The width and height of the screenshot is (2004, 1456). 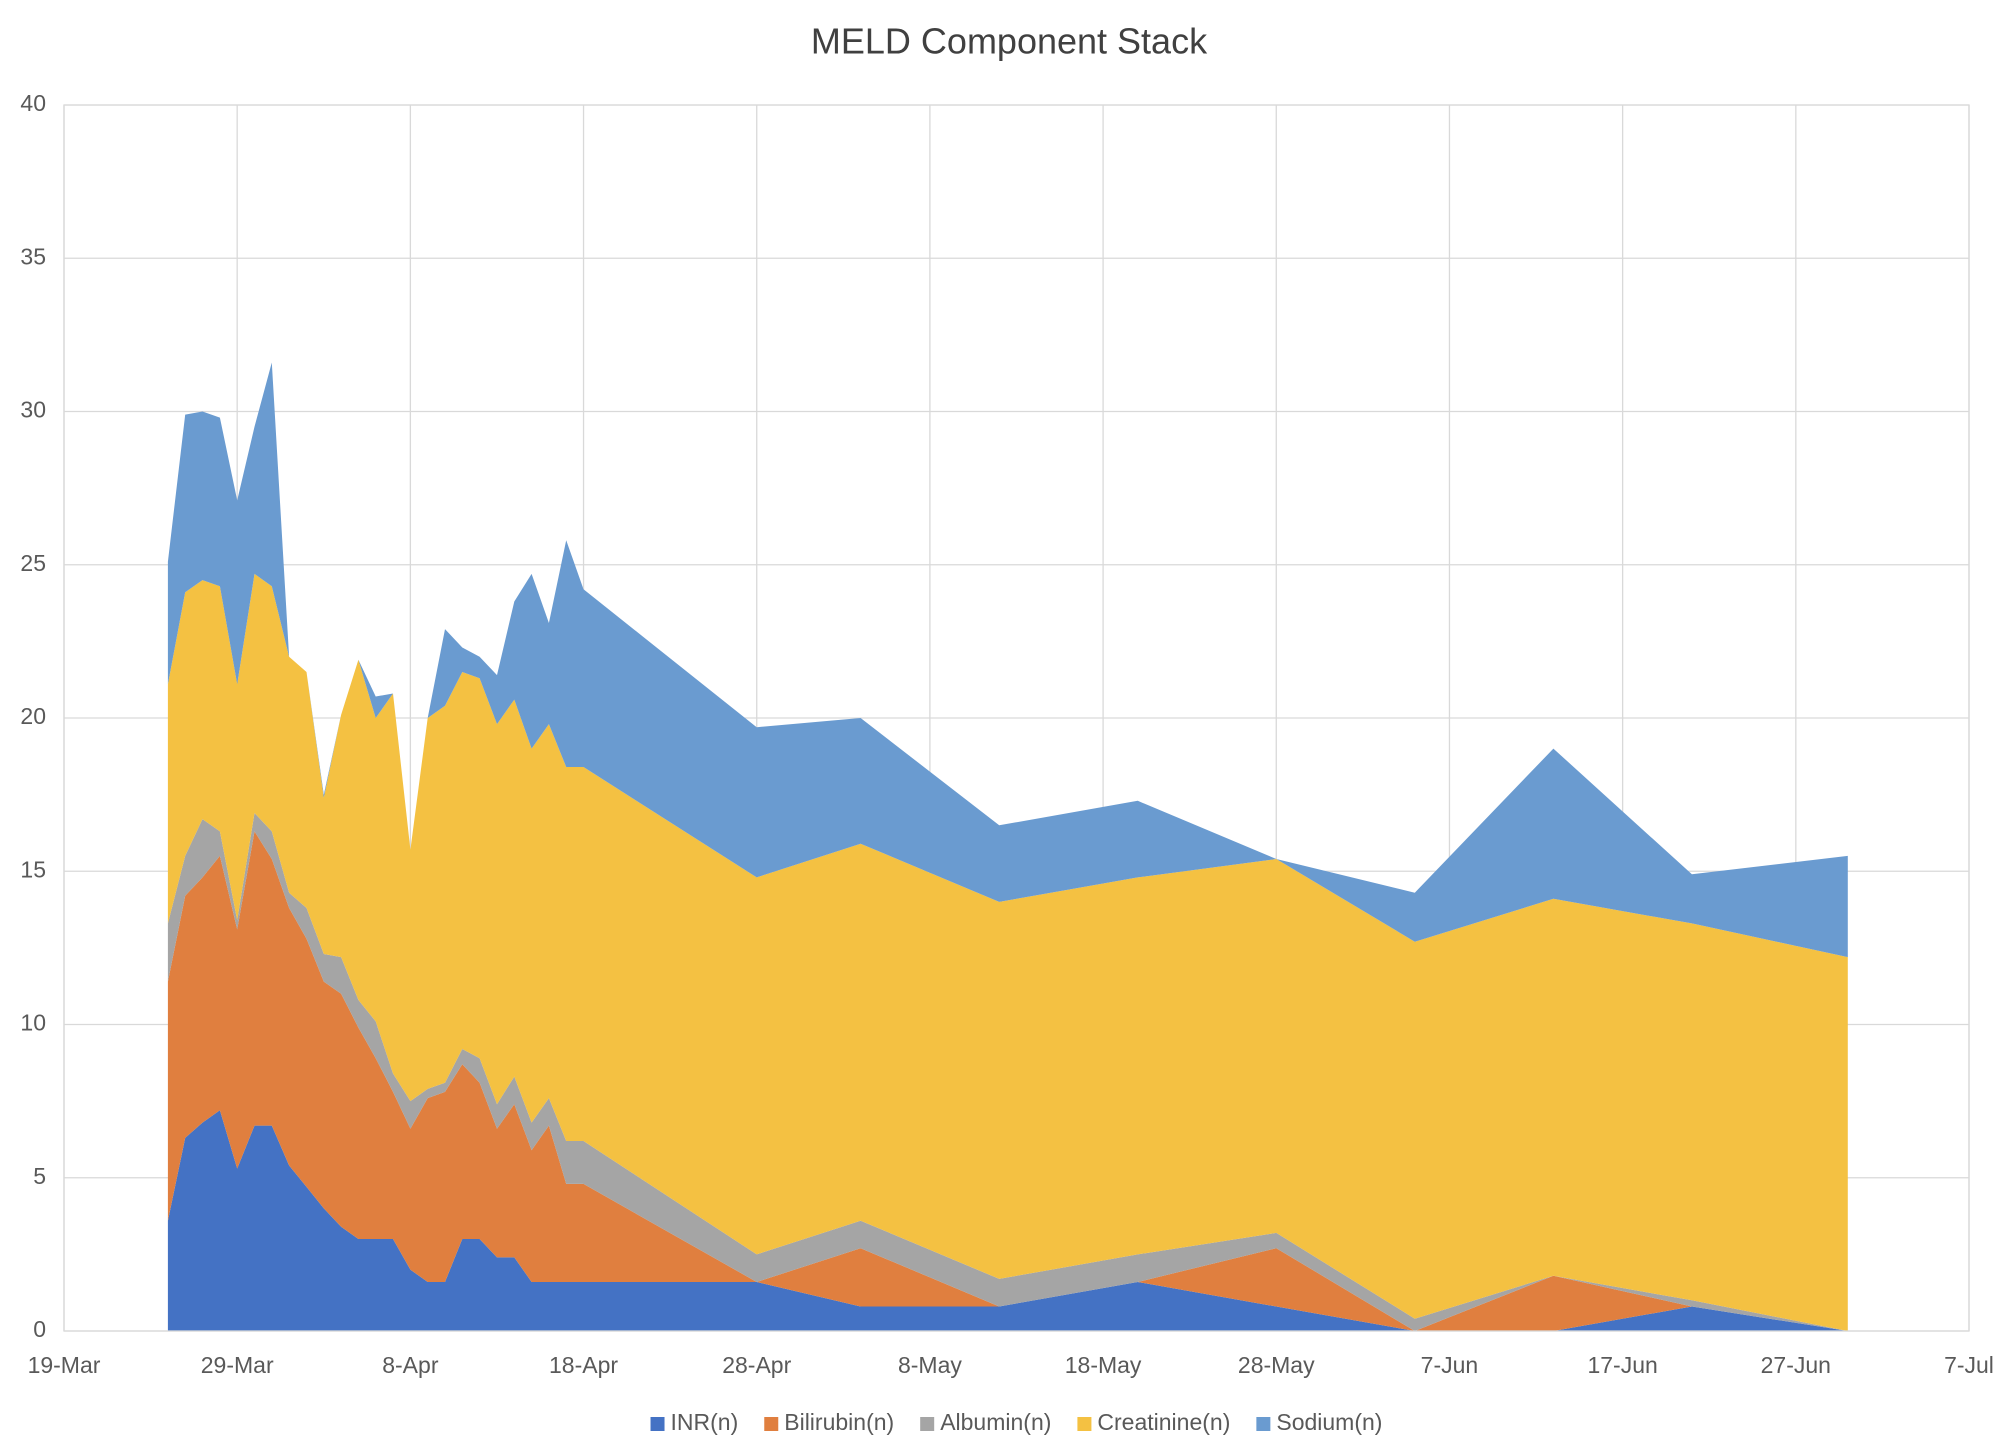 I want to click on legend-label: Albumin(n), so click(x=995, y=1422).